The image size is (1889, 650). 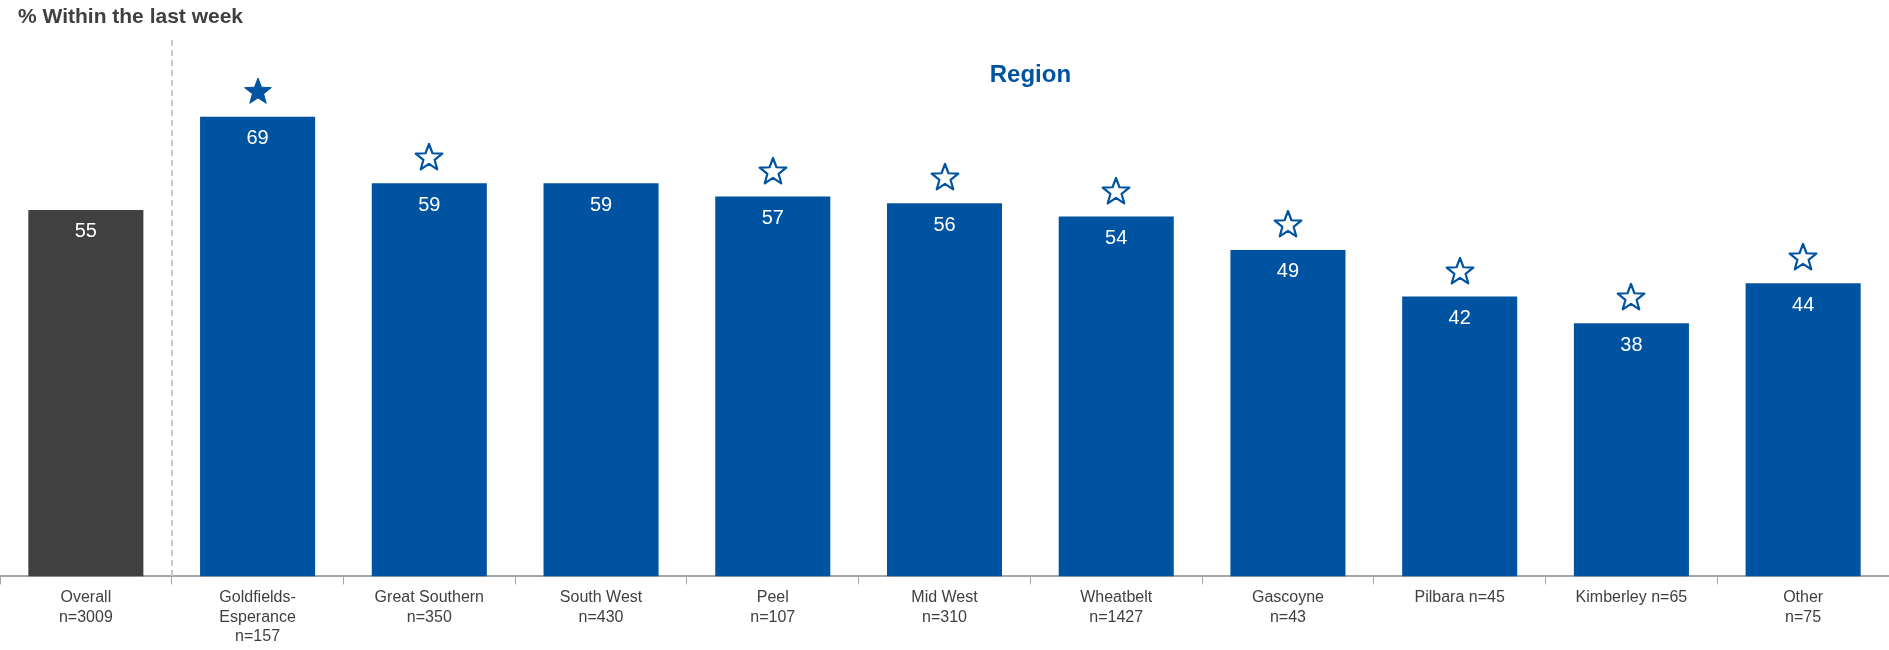 What do you see at coordinates (429, 606) in the screenshot?
I see `x-tick-label: Great Southern n=350` at bounding box center [429, 606].